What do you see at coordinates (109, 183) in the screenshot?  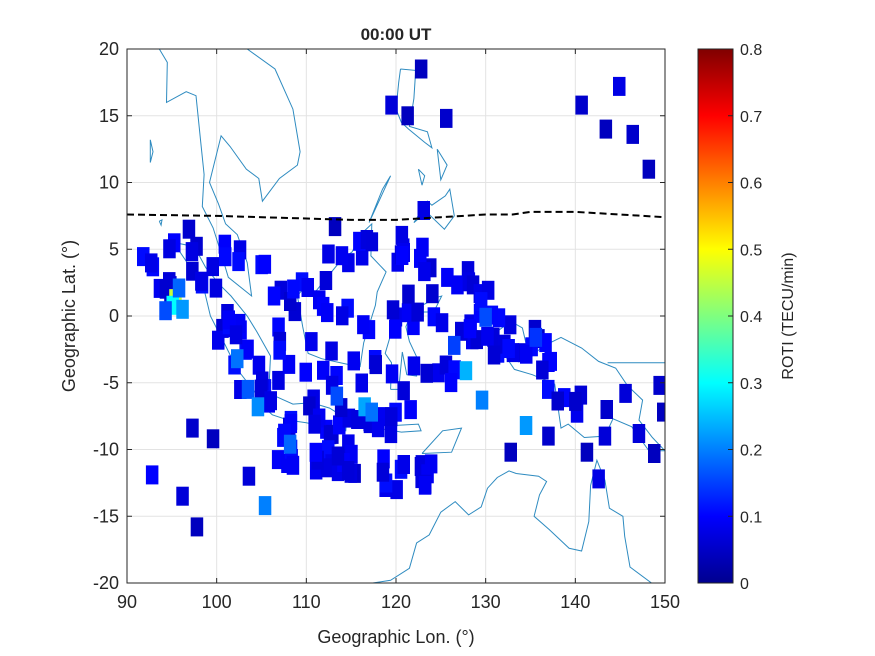 I see `y-tick-label: 10` at bounding box center [109, 183].